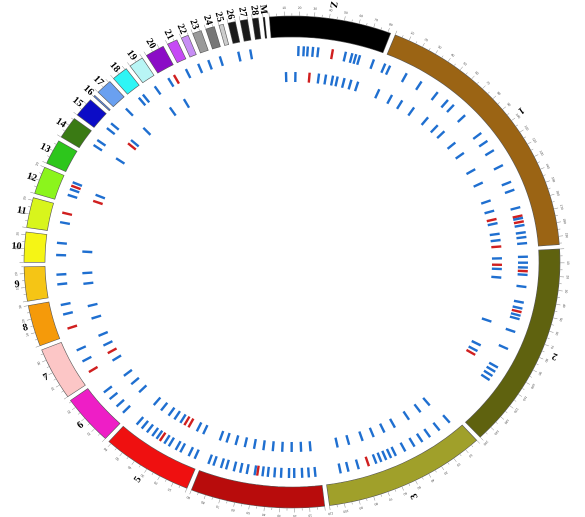 Image resolution: width=585 pixels, height=517 pixels. Describe the element at coordinates (263, 9) in the screenshot. I see `chromosome-label-M: M` at that location.